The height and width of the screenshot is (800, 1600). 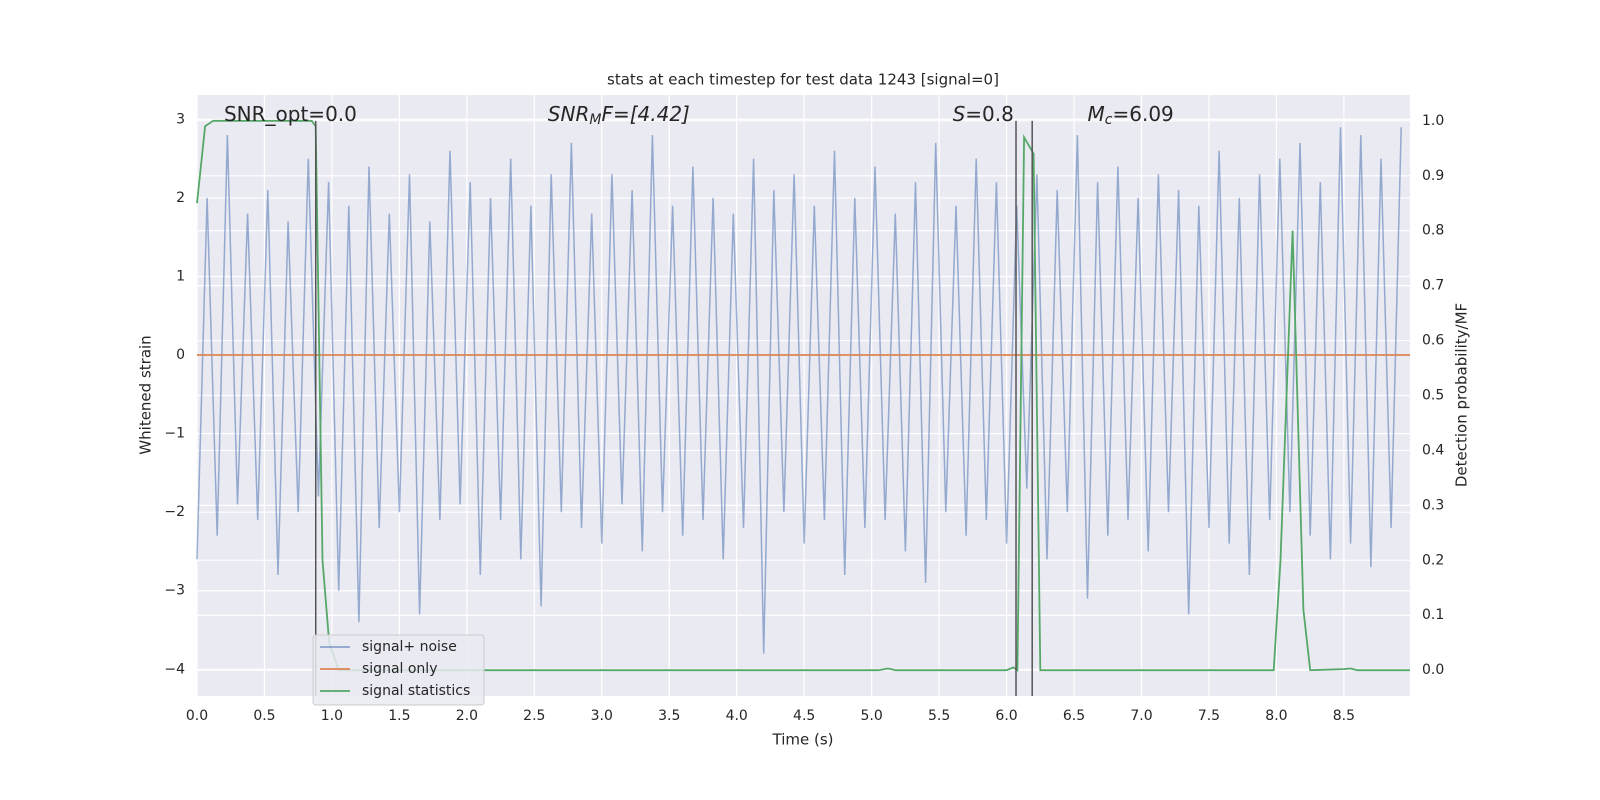 What do you see at coordinates (737, 716) in the screenshot?
I see `x-tick-label: 4.0` at bounding box center [737, 716].